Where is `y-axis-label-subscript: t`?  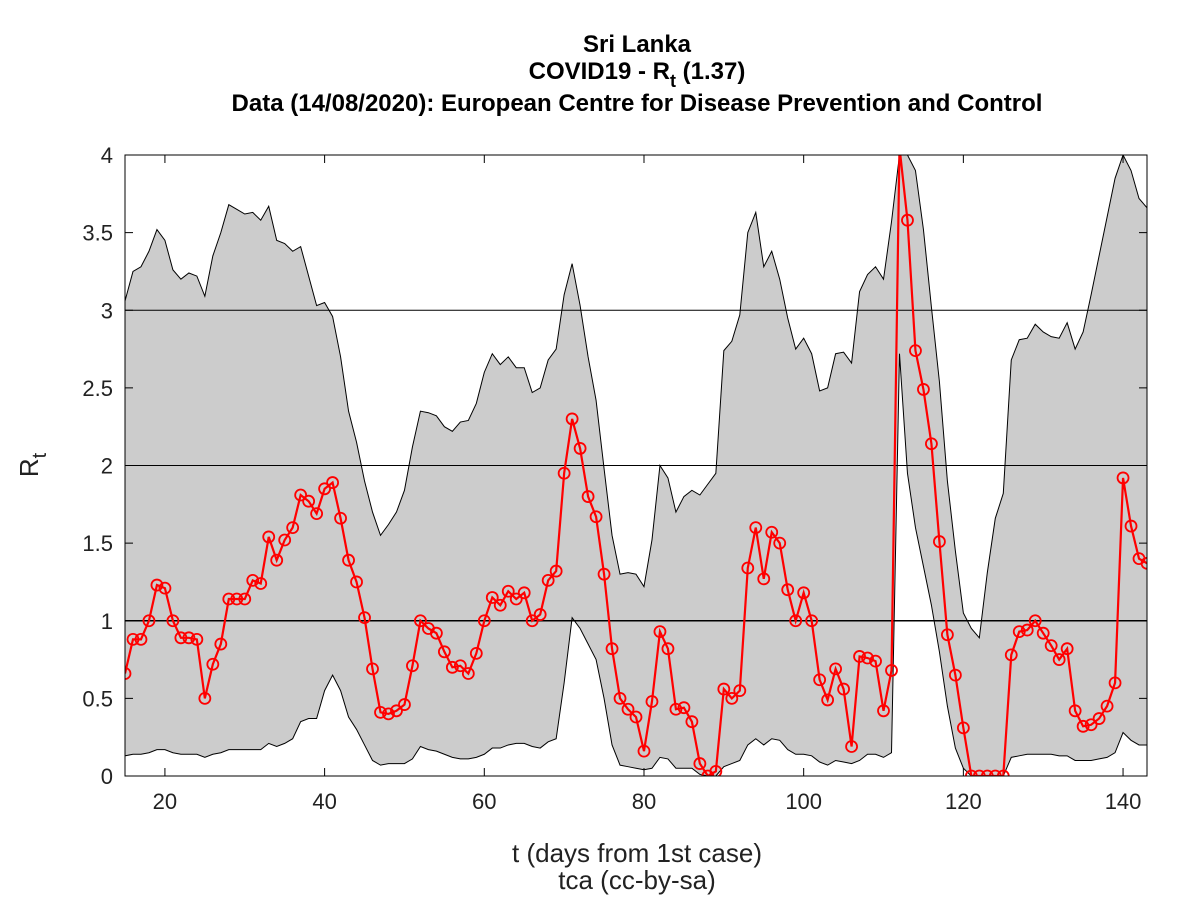
y-axis-label-subscript: t is located at coordinates (40, 455).